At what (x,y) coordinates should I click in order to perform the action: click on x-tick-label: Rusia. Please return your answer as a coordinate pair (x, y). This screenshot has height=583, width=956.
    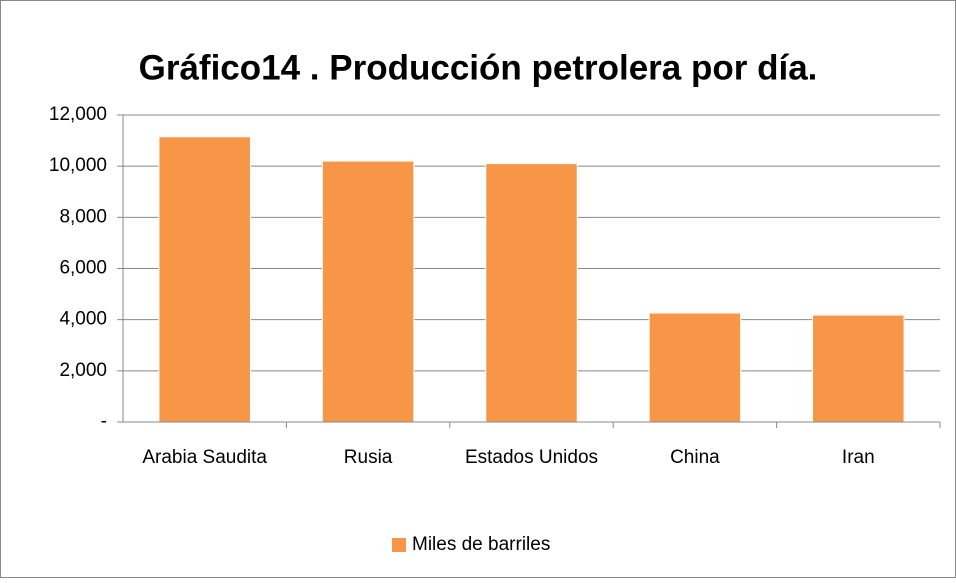
    Looking at the image, I should click on (368, 457).